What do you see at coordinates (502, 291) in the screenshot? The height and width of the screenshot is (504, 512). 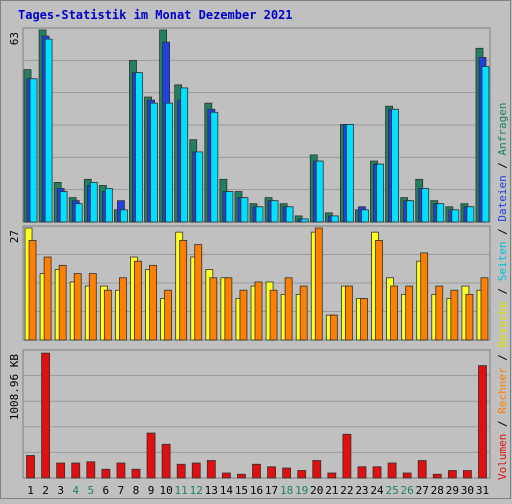 I see `legend-part-5: /` at bounding box center [502, 291].